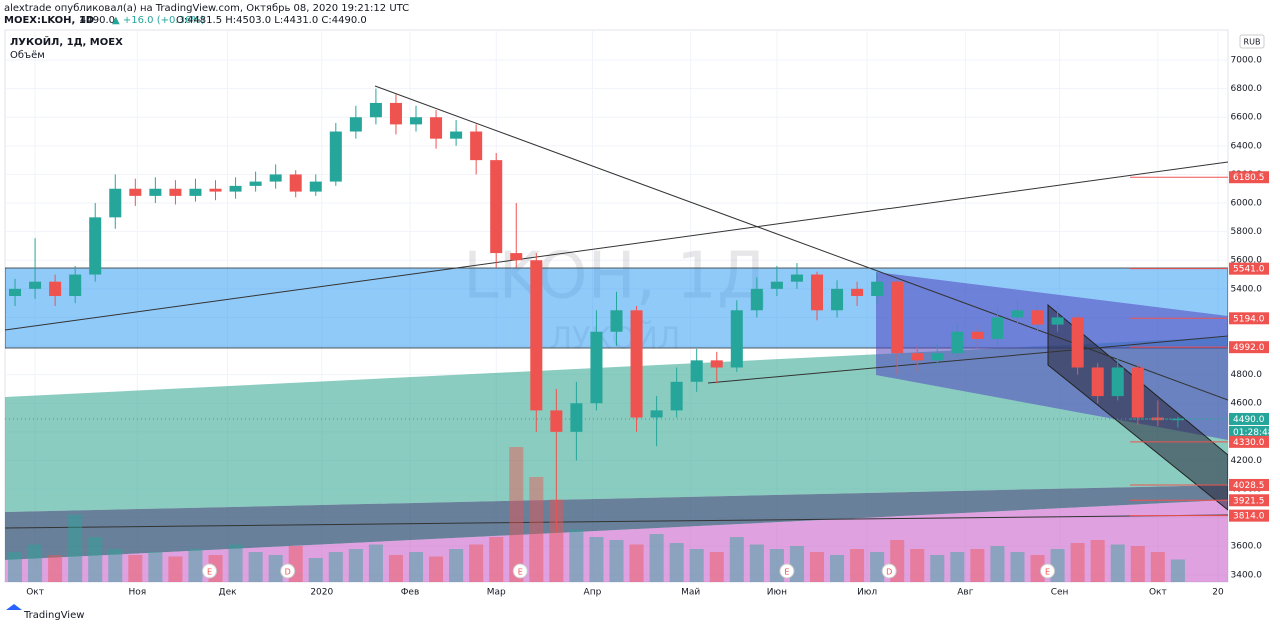 This screenshot has width=1280, height=628. Describe the element at coordinates (1247, 232) in the screenshot. I see `y-tick-label: 5800.0` at that location.